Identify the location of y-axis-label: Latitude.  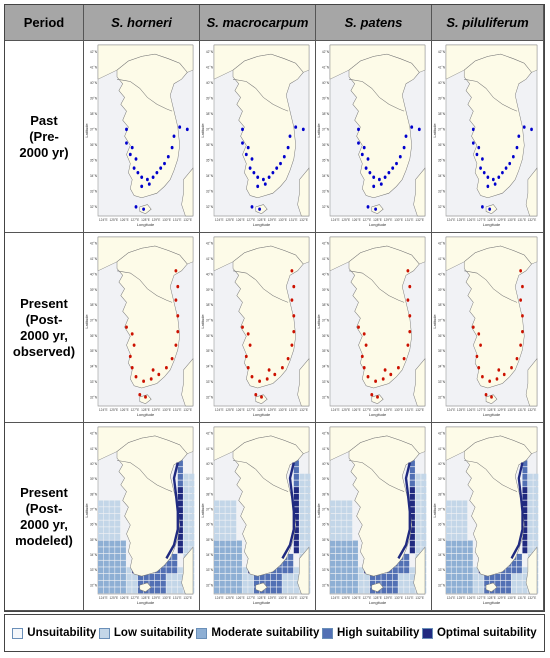
(202, 321).